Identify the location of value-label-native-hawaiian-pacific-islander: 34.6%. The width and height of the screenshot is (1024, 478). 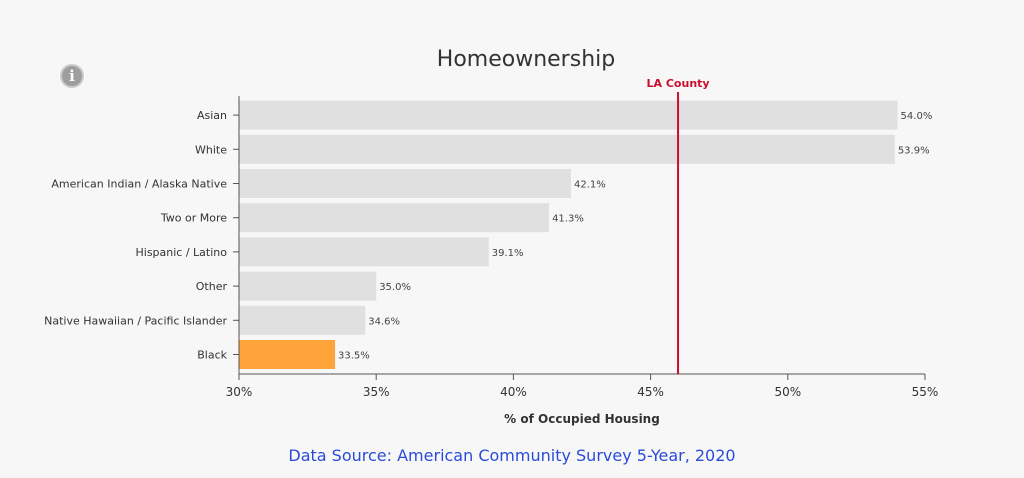
(384, 321).